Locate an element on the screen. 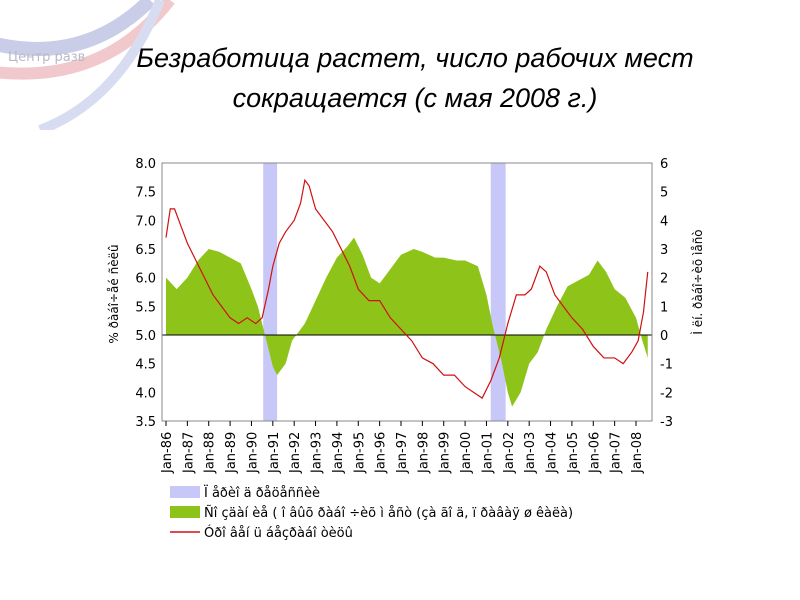  x-tick-label: Jan-92 is located at coordinates (295, 453).